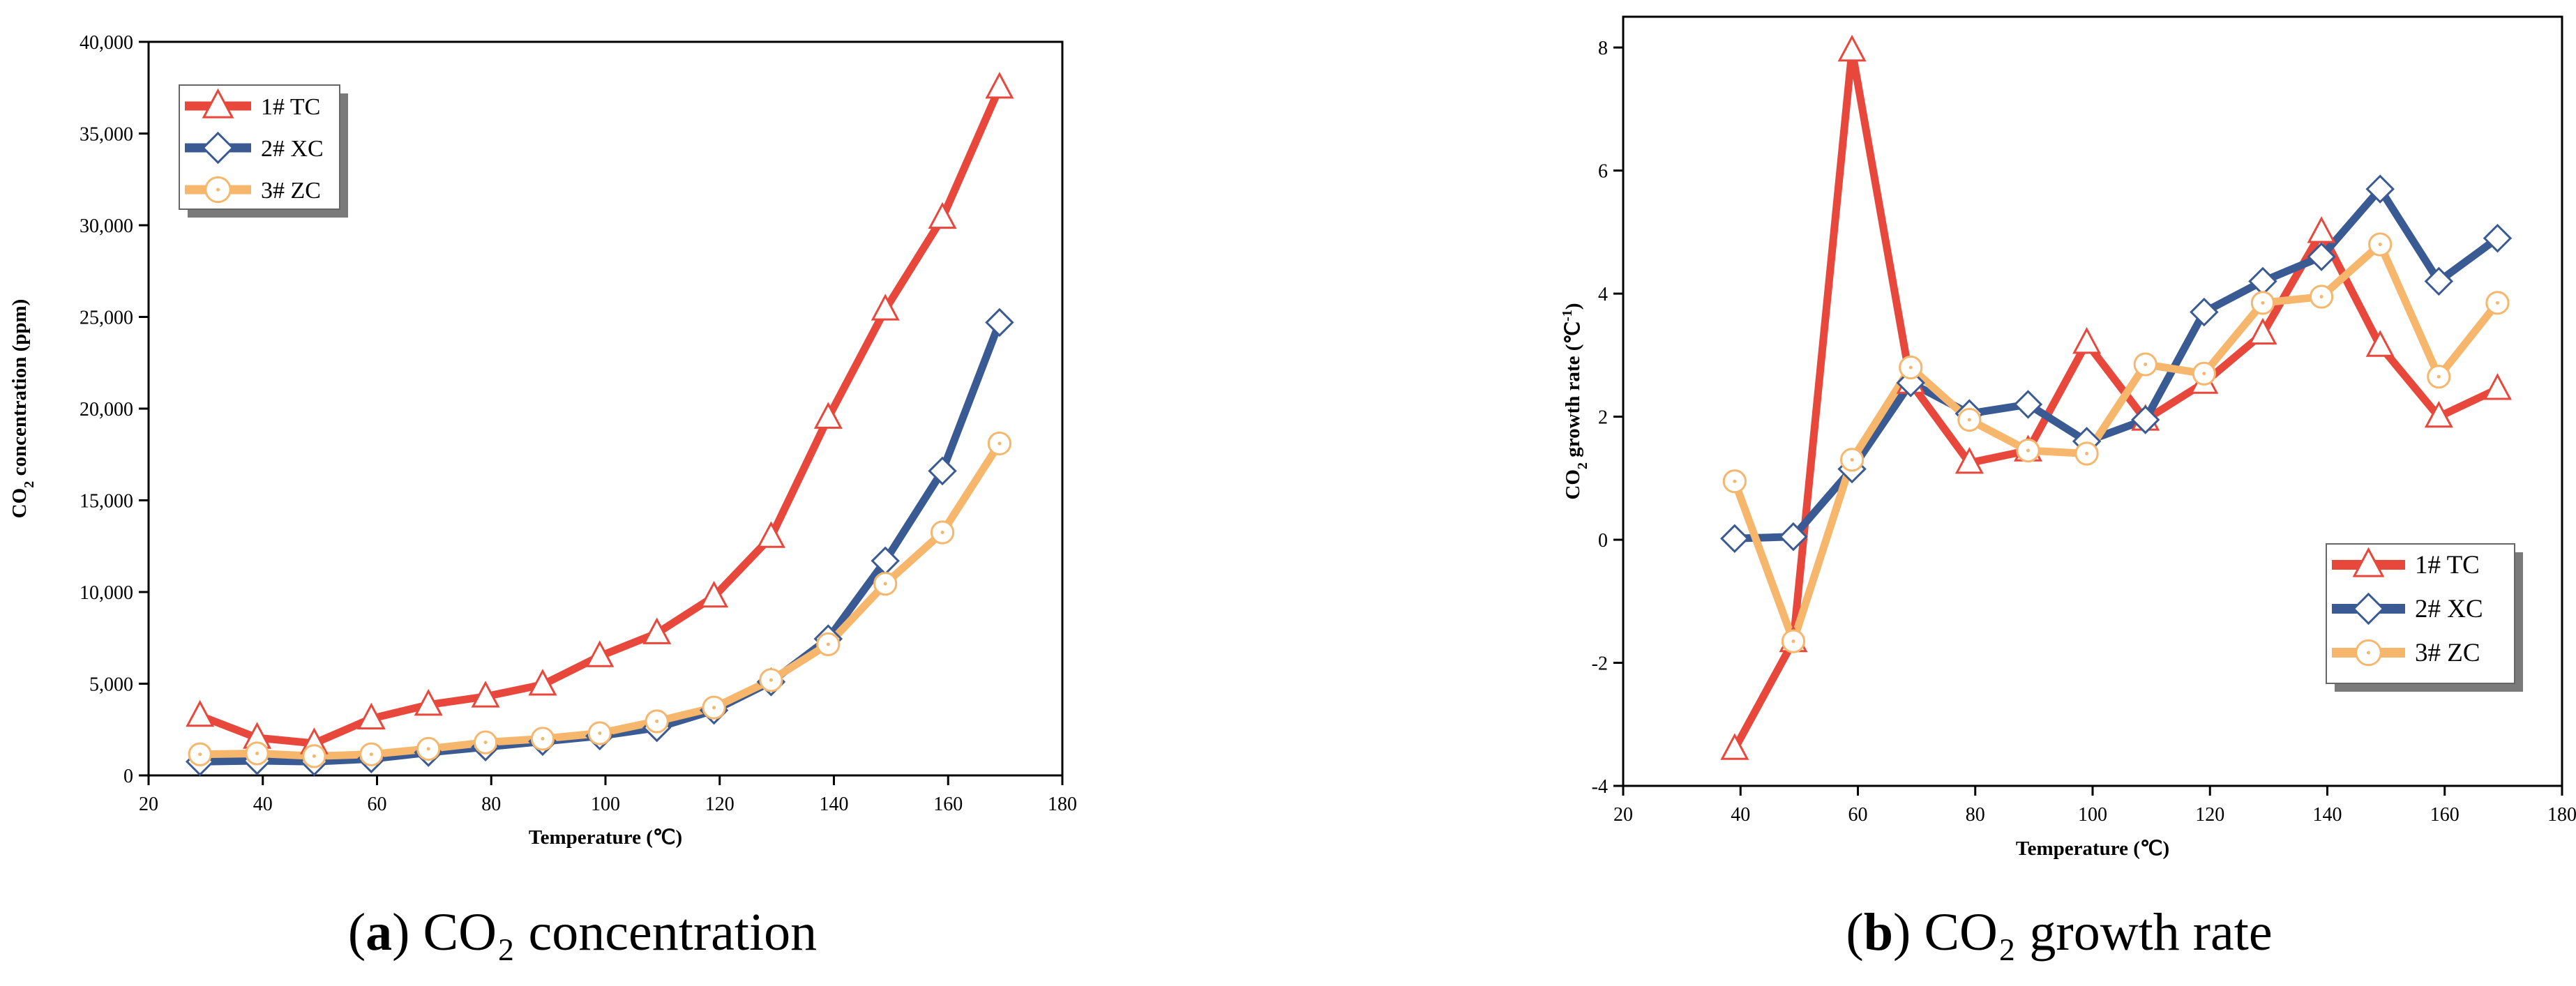  What do you see at coordinates (2098, 932) in the screenshot?
I see `caption-text: CO₂ growth rate` at bounding box center [2098, 932].